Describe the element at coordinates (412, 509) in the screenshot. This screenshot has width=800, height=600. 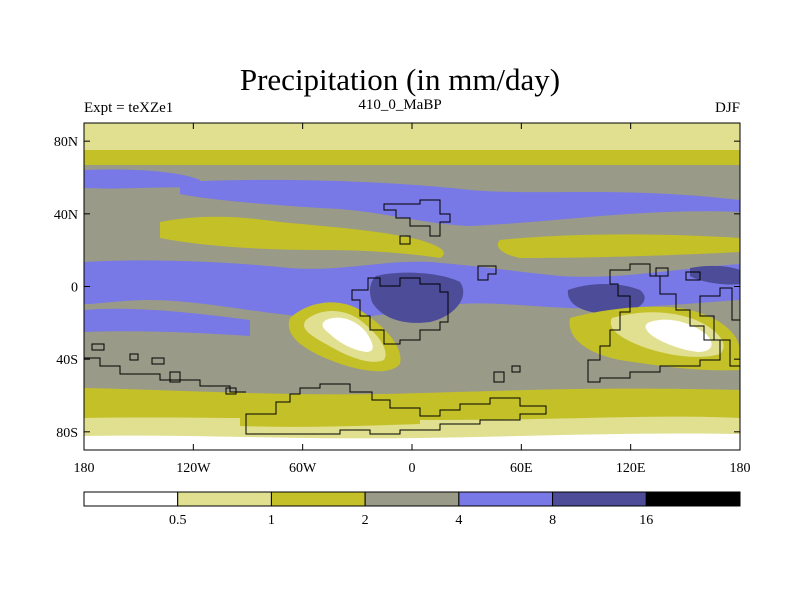
I see `colorbar: 0.5 1 2 4 8 16` at that location.